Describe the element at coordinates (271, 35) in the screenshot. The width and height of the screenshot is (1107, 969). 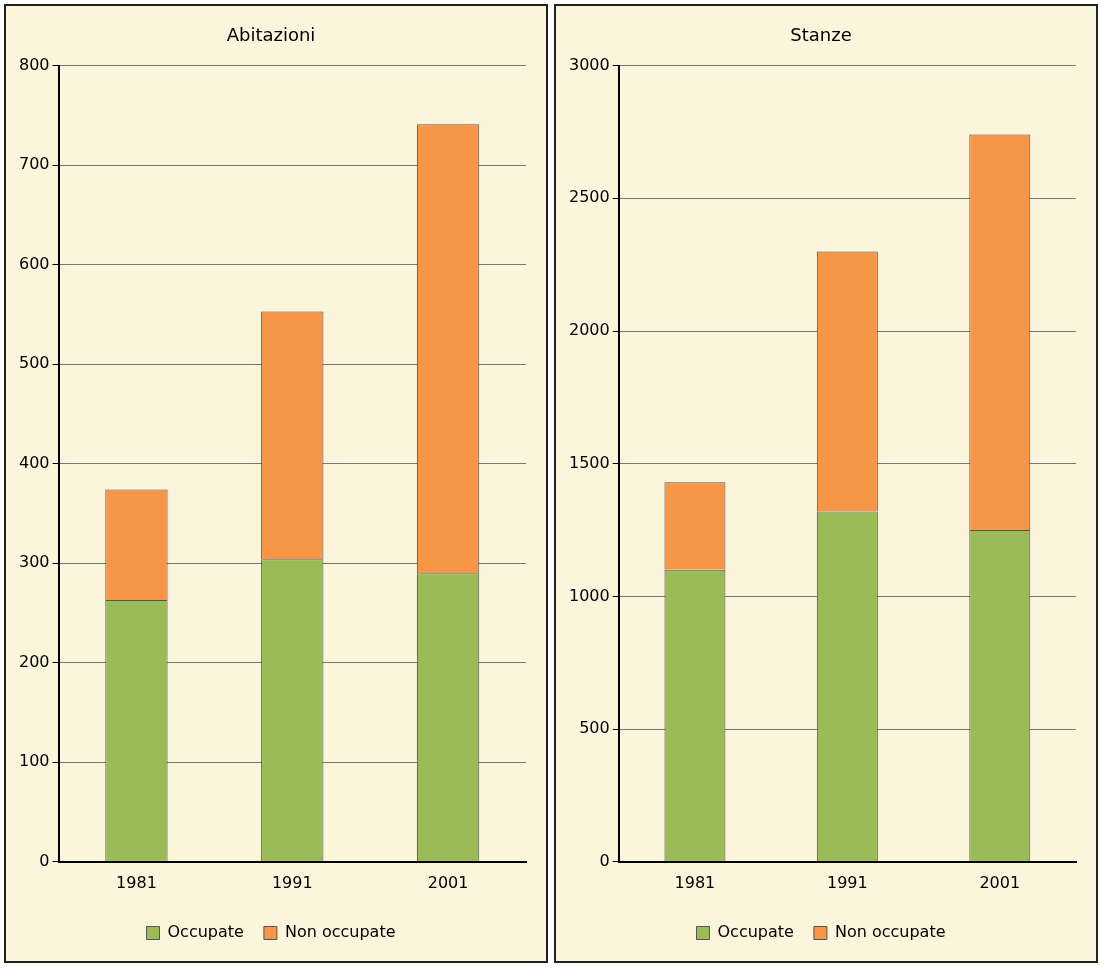
I see `chart-title: Abitazioni` at that location.